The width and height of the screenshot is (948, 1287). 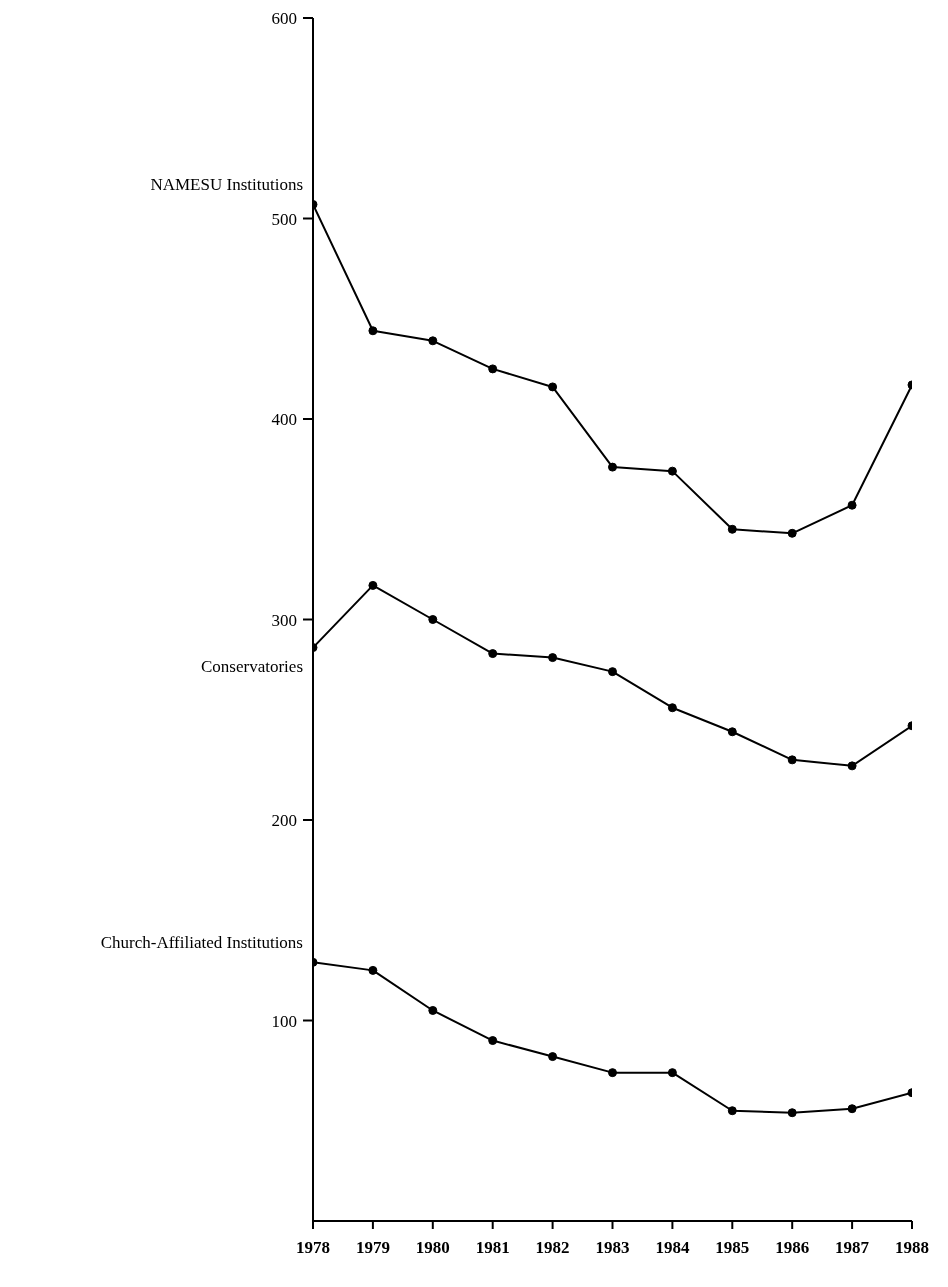 I want to click on x-tick-label: 1984, so click(x=672, y=1247).